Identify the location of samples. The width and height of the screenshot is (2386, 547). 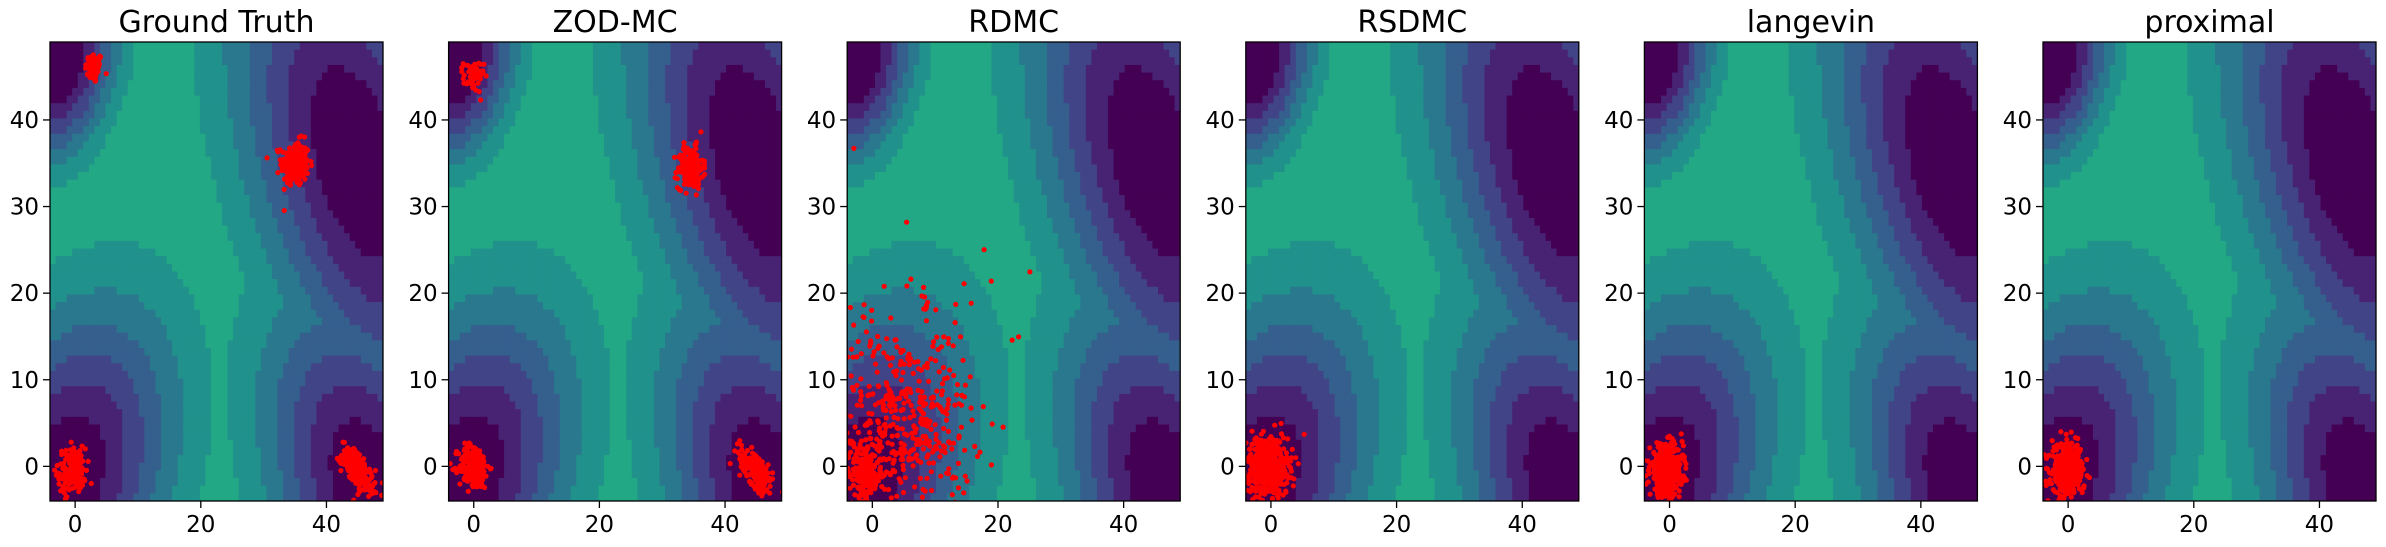
(1276, 460).